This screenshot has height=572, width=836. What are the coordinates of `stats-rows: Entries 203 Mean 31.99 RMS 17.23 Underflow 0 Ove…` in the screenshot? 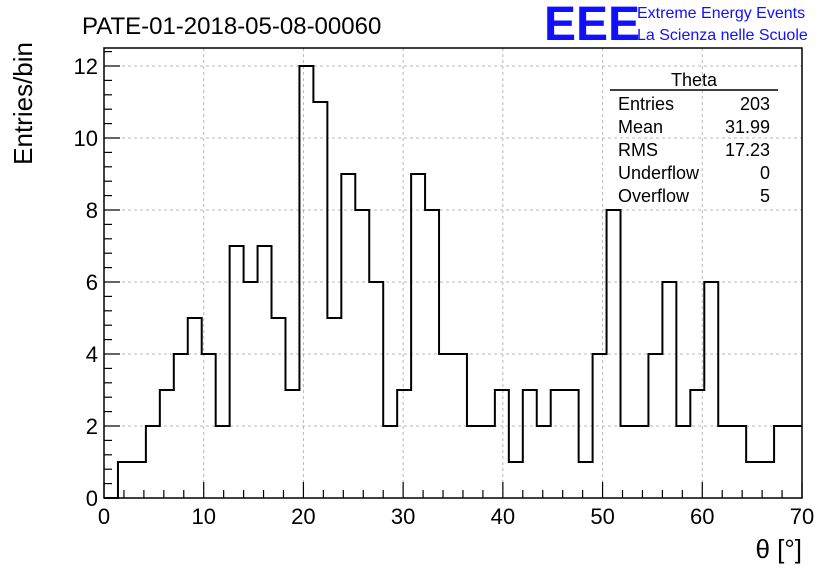 It's located at (694, 150).